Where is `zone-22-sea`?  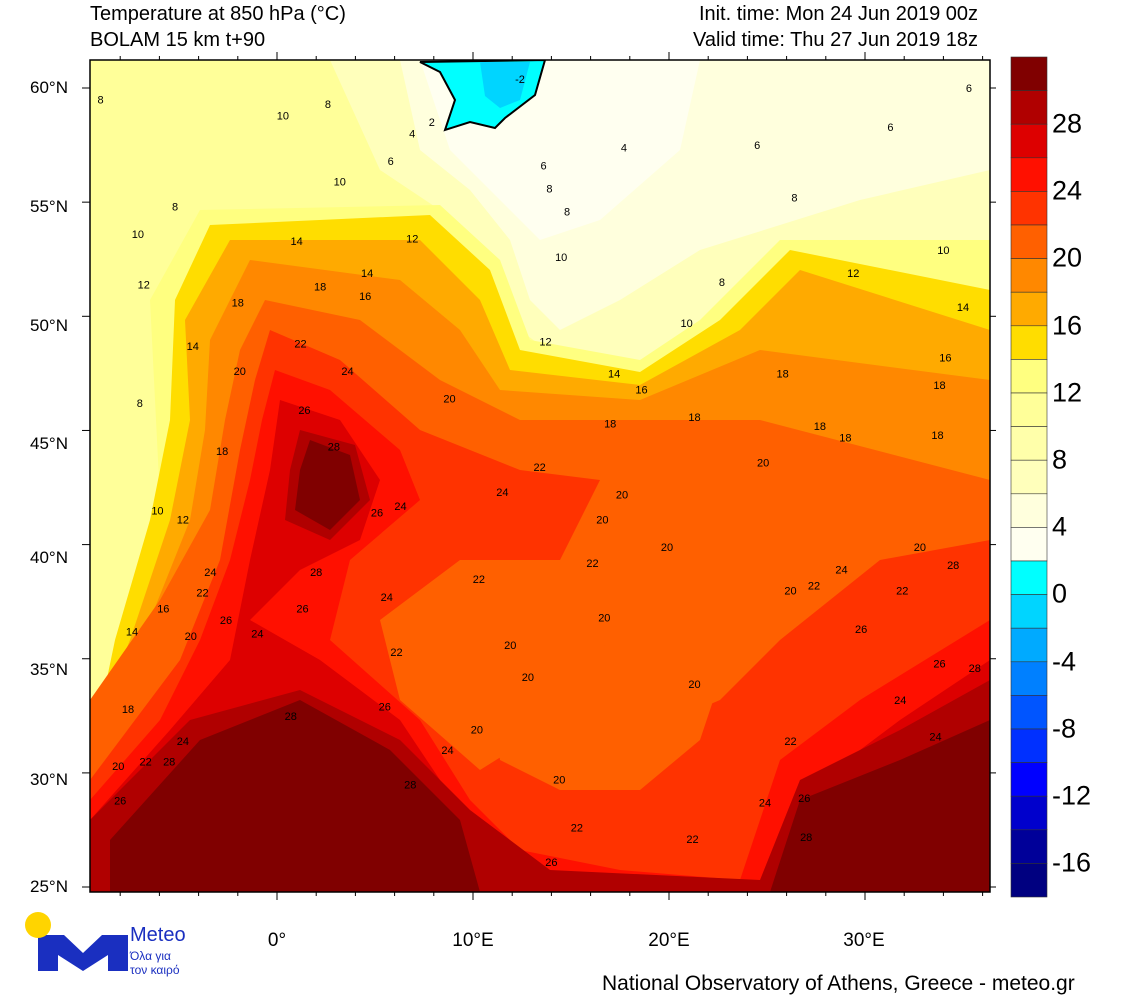 zone-22-sea is located at coordinates (605, 715).